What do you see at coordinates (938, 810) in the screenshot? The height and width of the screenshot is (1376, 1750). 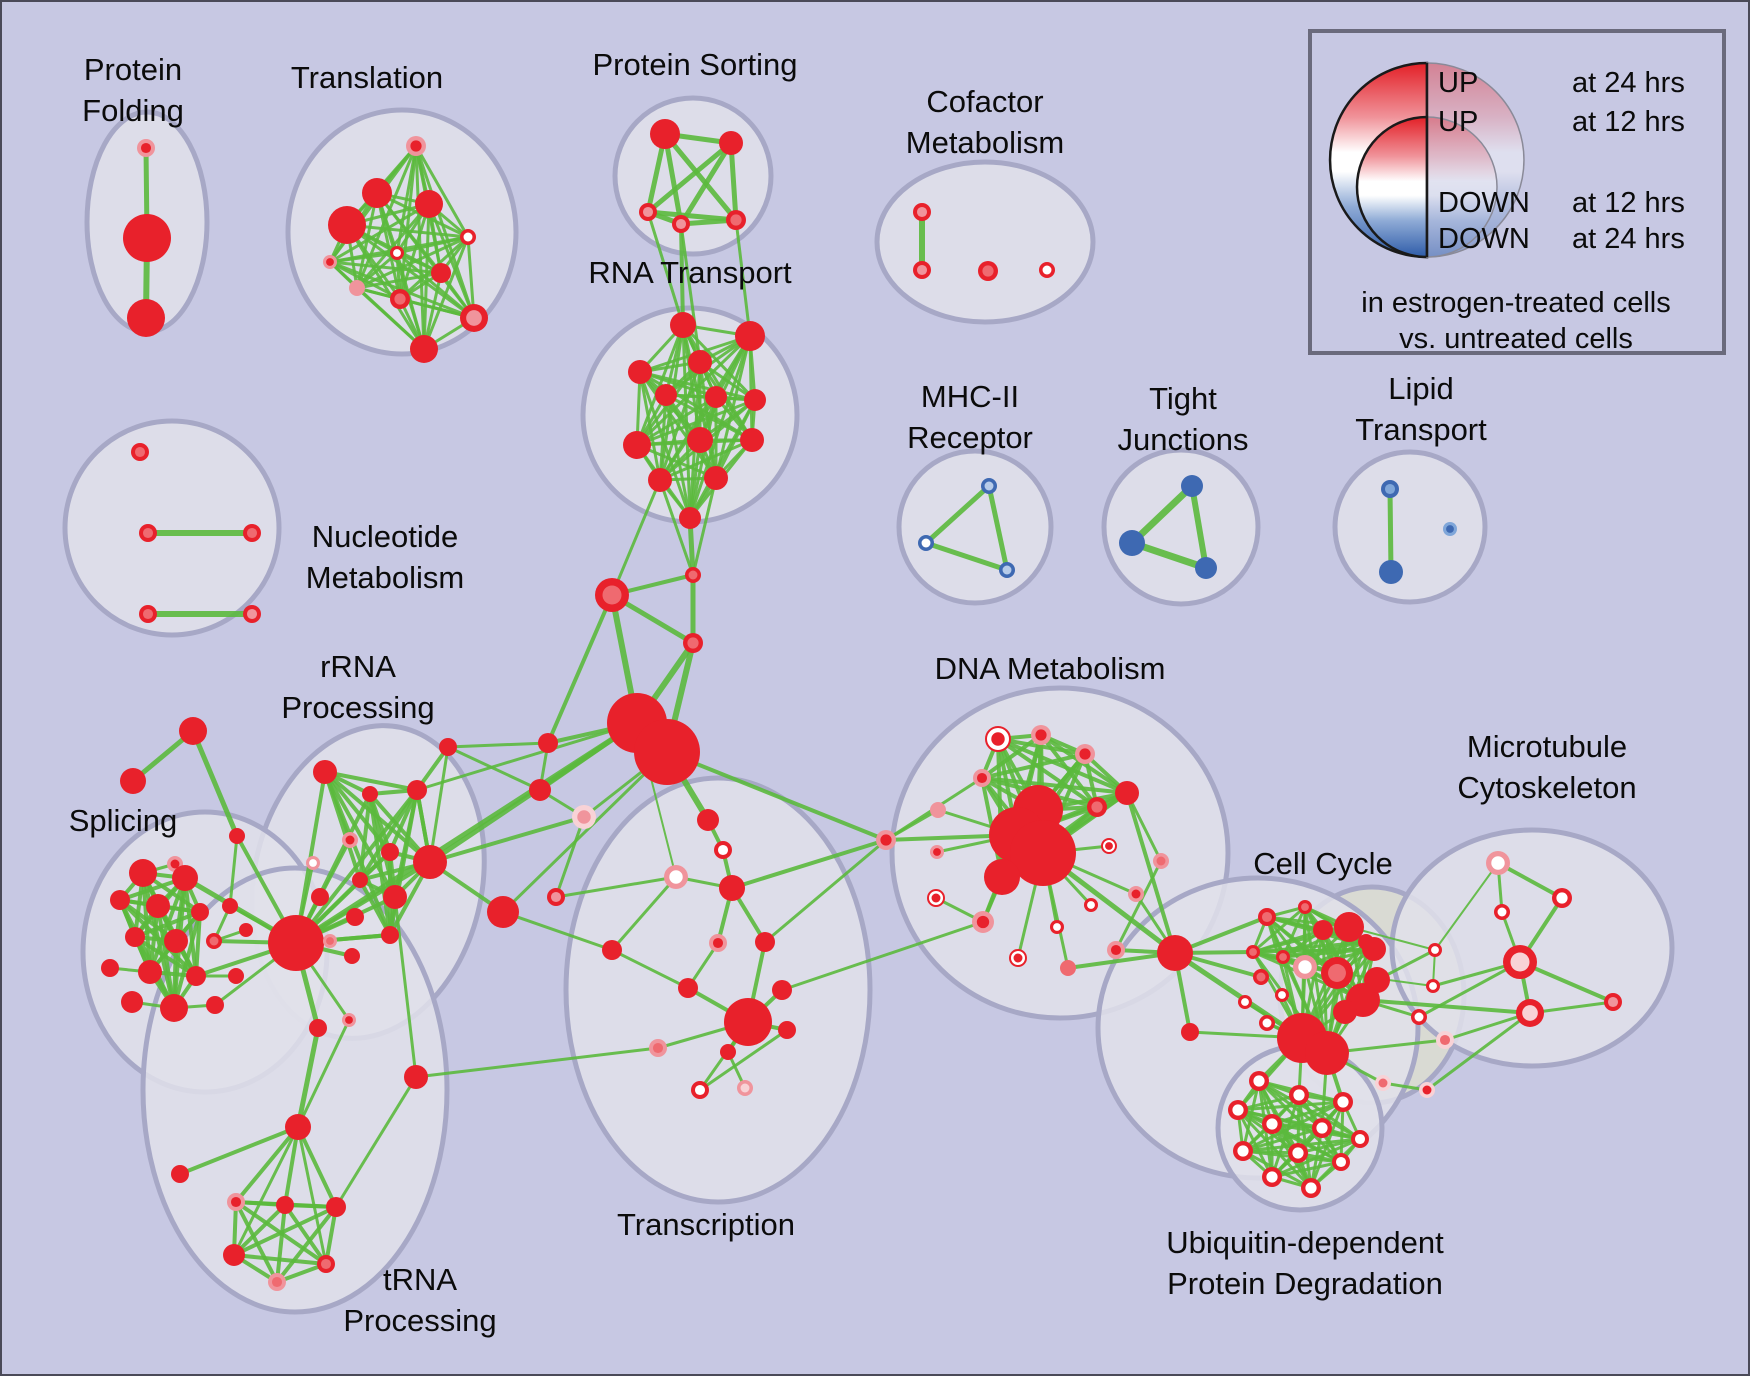 I see `gene-node-outer-dm4` at bounding box center [938, 810].